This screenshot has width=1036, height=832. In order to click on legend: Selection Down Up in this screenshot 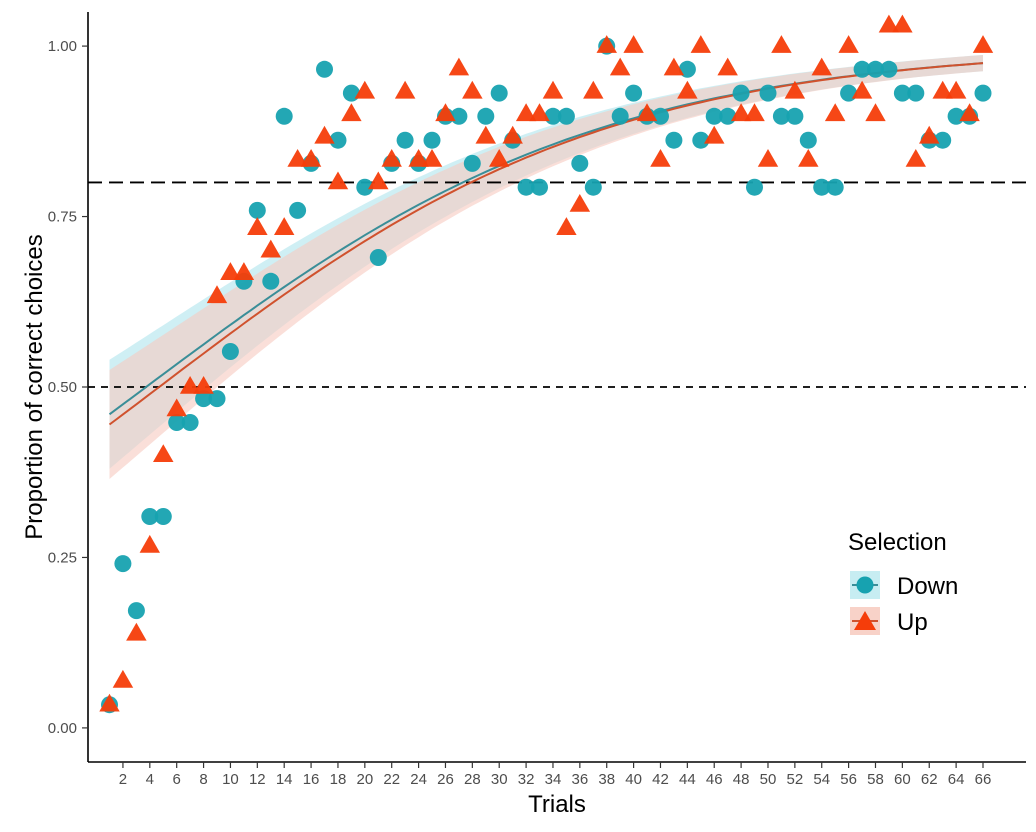, I will do `click(903, 582)`.